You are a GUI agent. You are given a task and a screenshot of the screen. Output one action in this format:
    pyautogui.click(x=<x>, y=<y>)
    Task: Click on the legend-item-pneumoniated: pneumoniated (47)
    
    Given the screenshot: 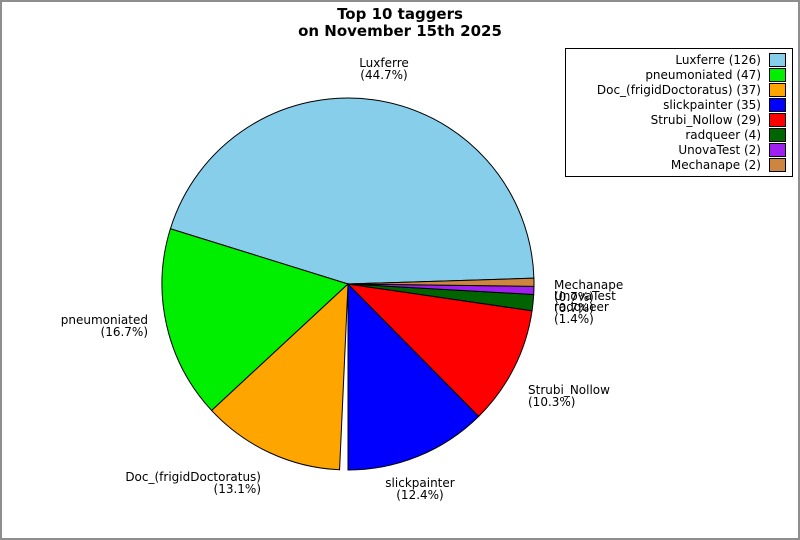 What is the action you would take?
    pyautogui.click(x=679, y=75)
    